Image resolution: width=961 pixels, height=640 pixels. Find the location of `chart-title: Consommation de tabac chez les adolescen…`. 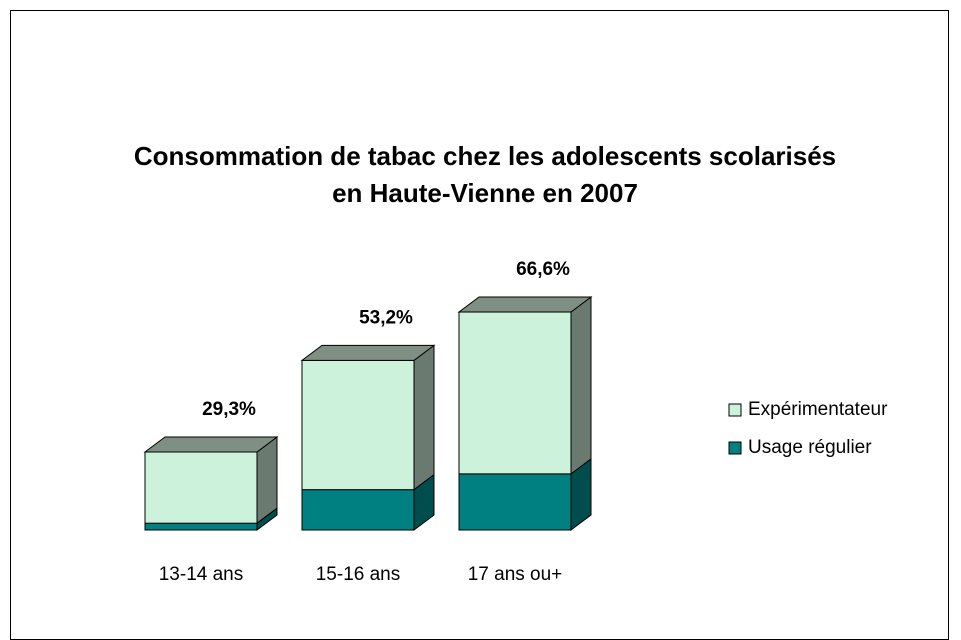

chart-title: Consommation de tabac chez les adolescen… is located at coordinates (485, 174).